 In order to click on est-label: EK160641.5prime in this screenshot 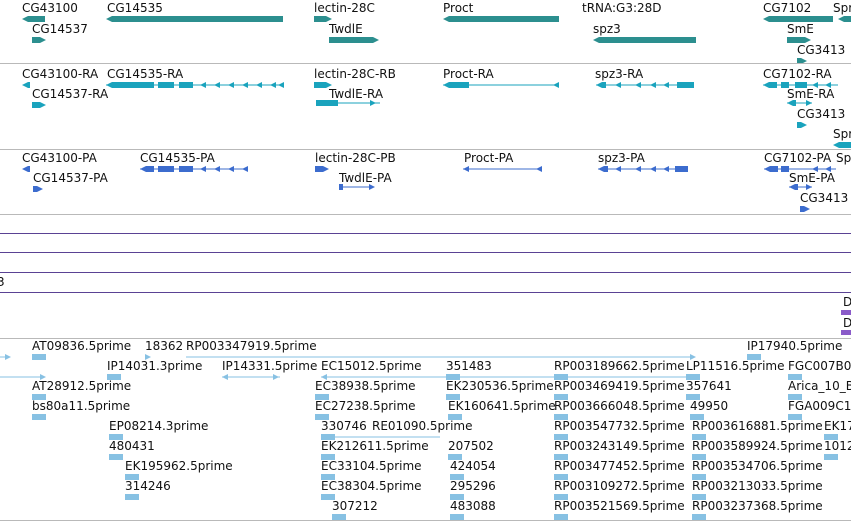, I will do `click(502, 406)`.